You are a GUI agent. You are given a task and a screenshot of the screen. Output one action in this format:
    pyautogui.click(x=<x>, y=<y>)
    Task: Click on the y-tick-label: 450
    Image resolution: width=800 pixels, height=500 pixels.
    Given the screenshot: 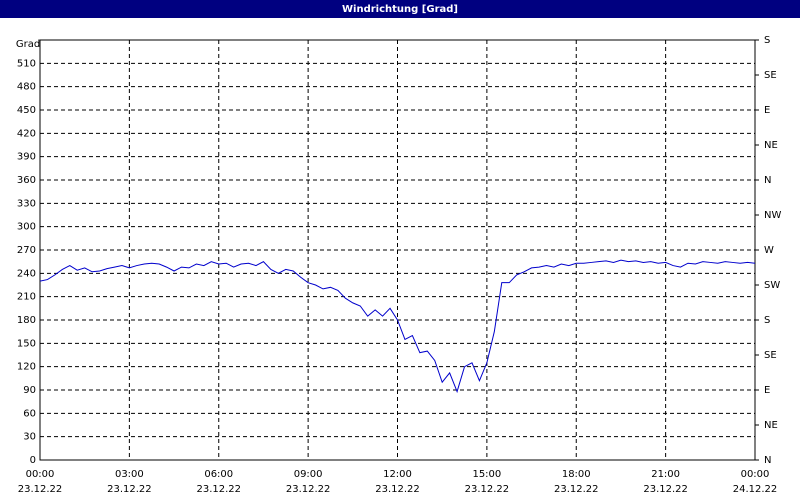 What is the action you would take?
    pyautogui.click(x=26, y=110)
    